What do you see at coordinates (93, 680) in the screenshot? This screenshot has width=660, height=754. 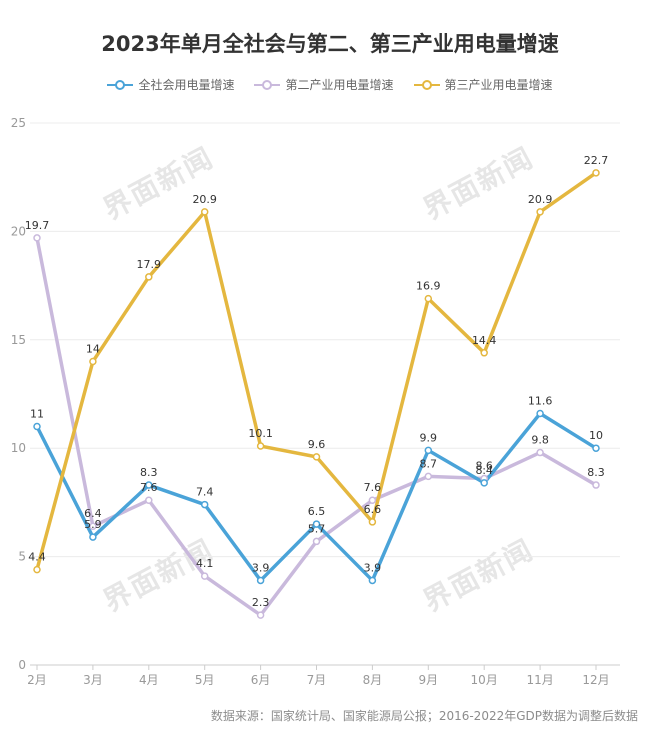 I see `x-tick-label: 3月` at bounding box center [93, 680].